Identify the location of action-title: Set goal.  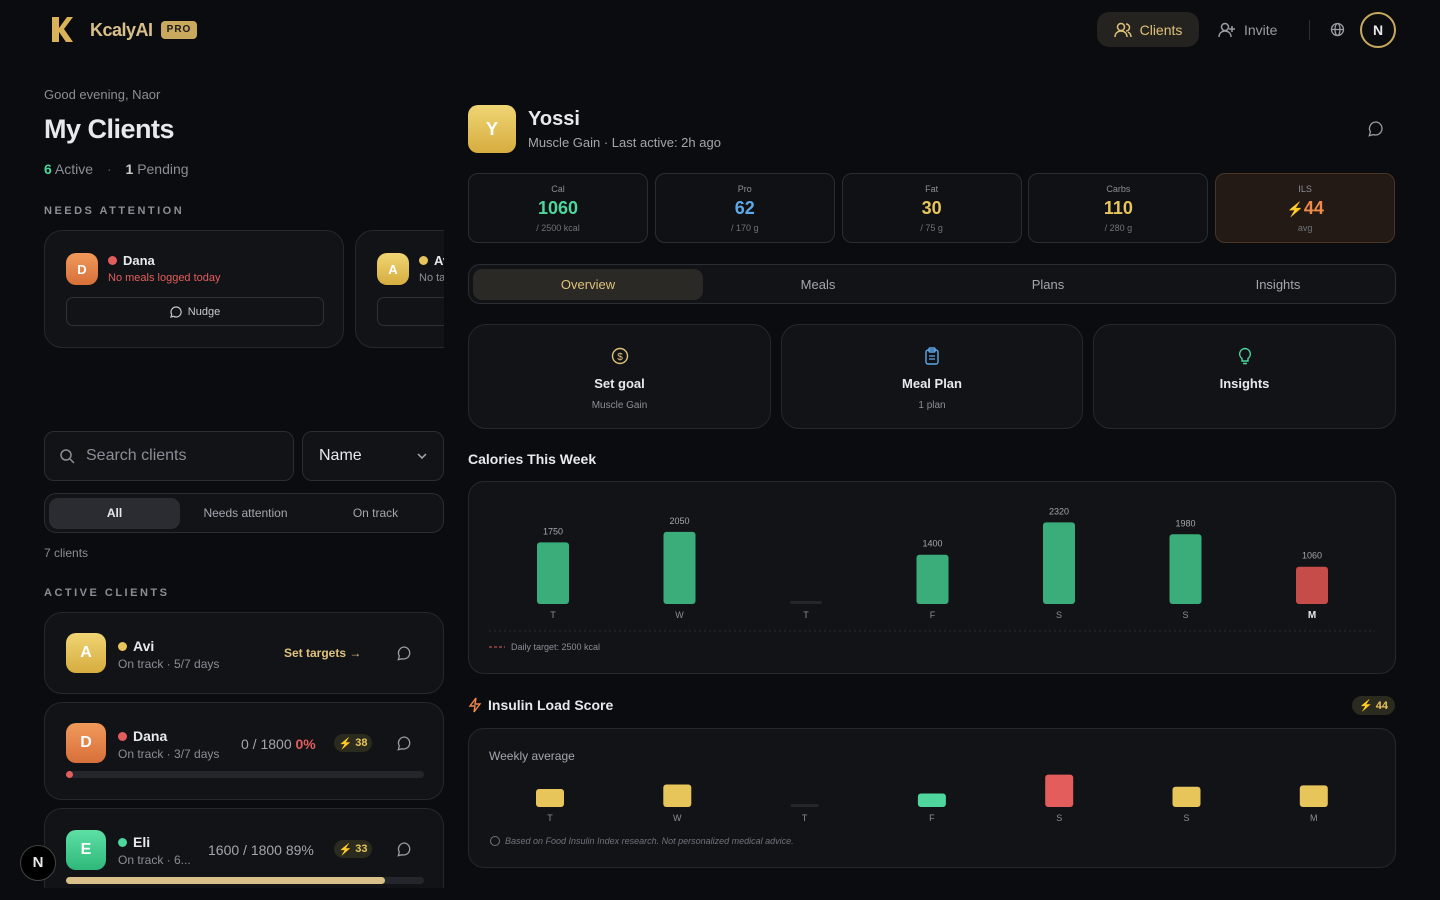
(619, 383).